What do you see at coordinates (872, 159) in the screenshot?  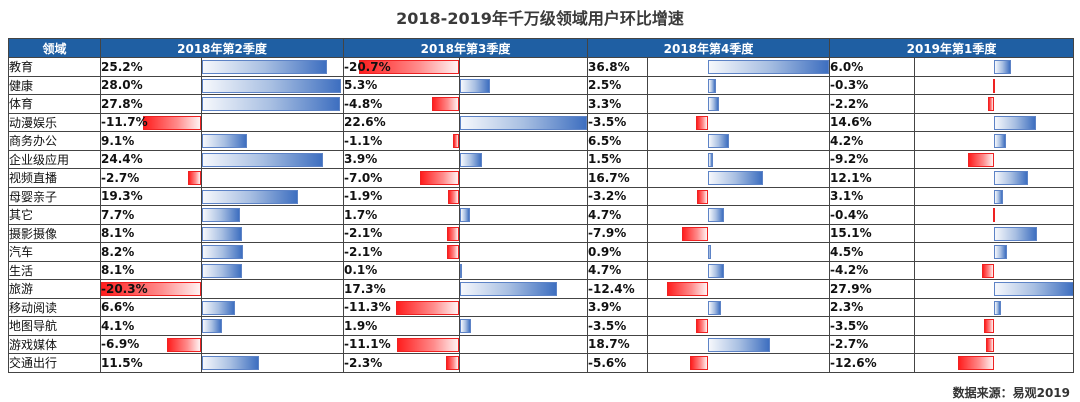 I see `value-label: -9.2%` at bounding box center [872, 159].